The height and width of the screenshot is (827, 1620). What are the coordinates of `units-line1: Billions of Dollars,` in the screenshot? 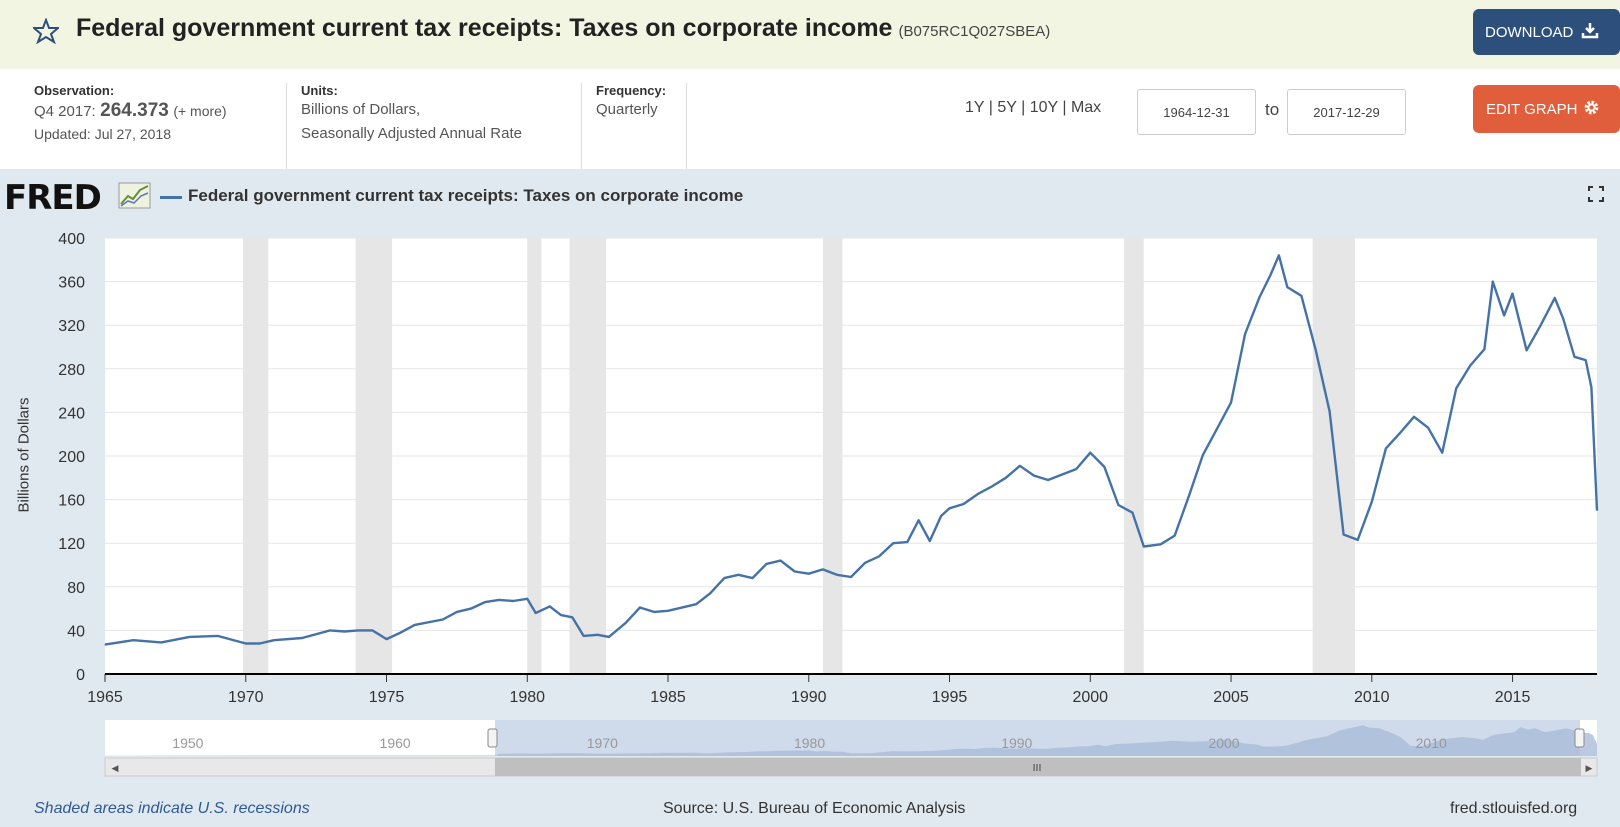 It's located at (361, 109).